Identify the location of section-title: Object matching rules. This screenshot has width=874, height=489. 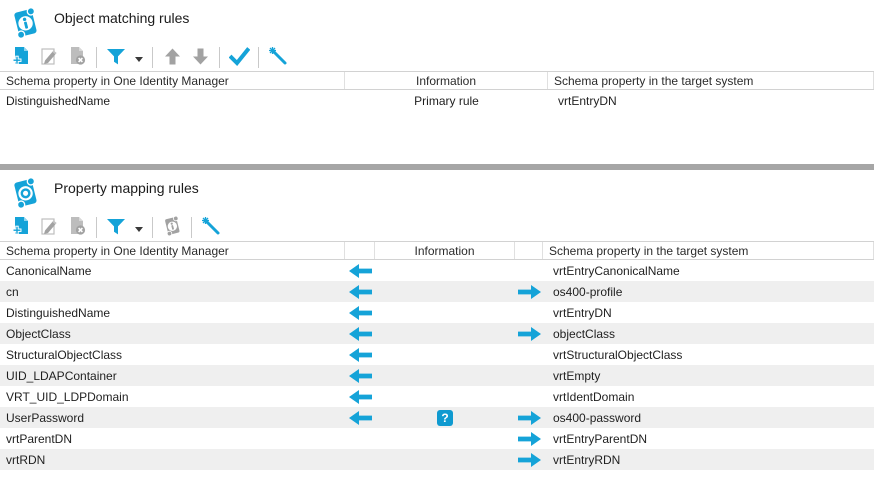
(122, 18).